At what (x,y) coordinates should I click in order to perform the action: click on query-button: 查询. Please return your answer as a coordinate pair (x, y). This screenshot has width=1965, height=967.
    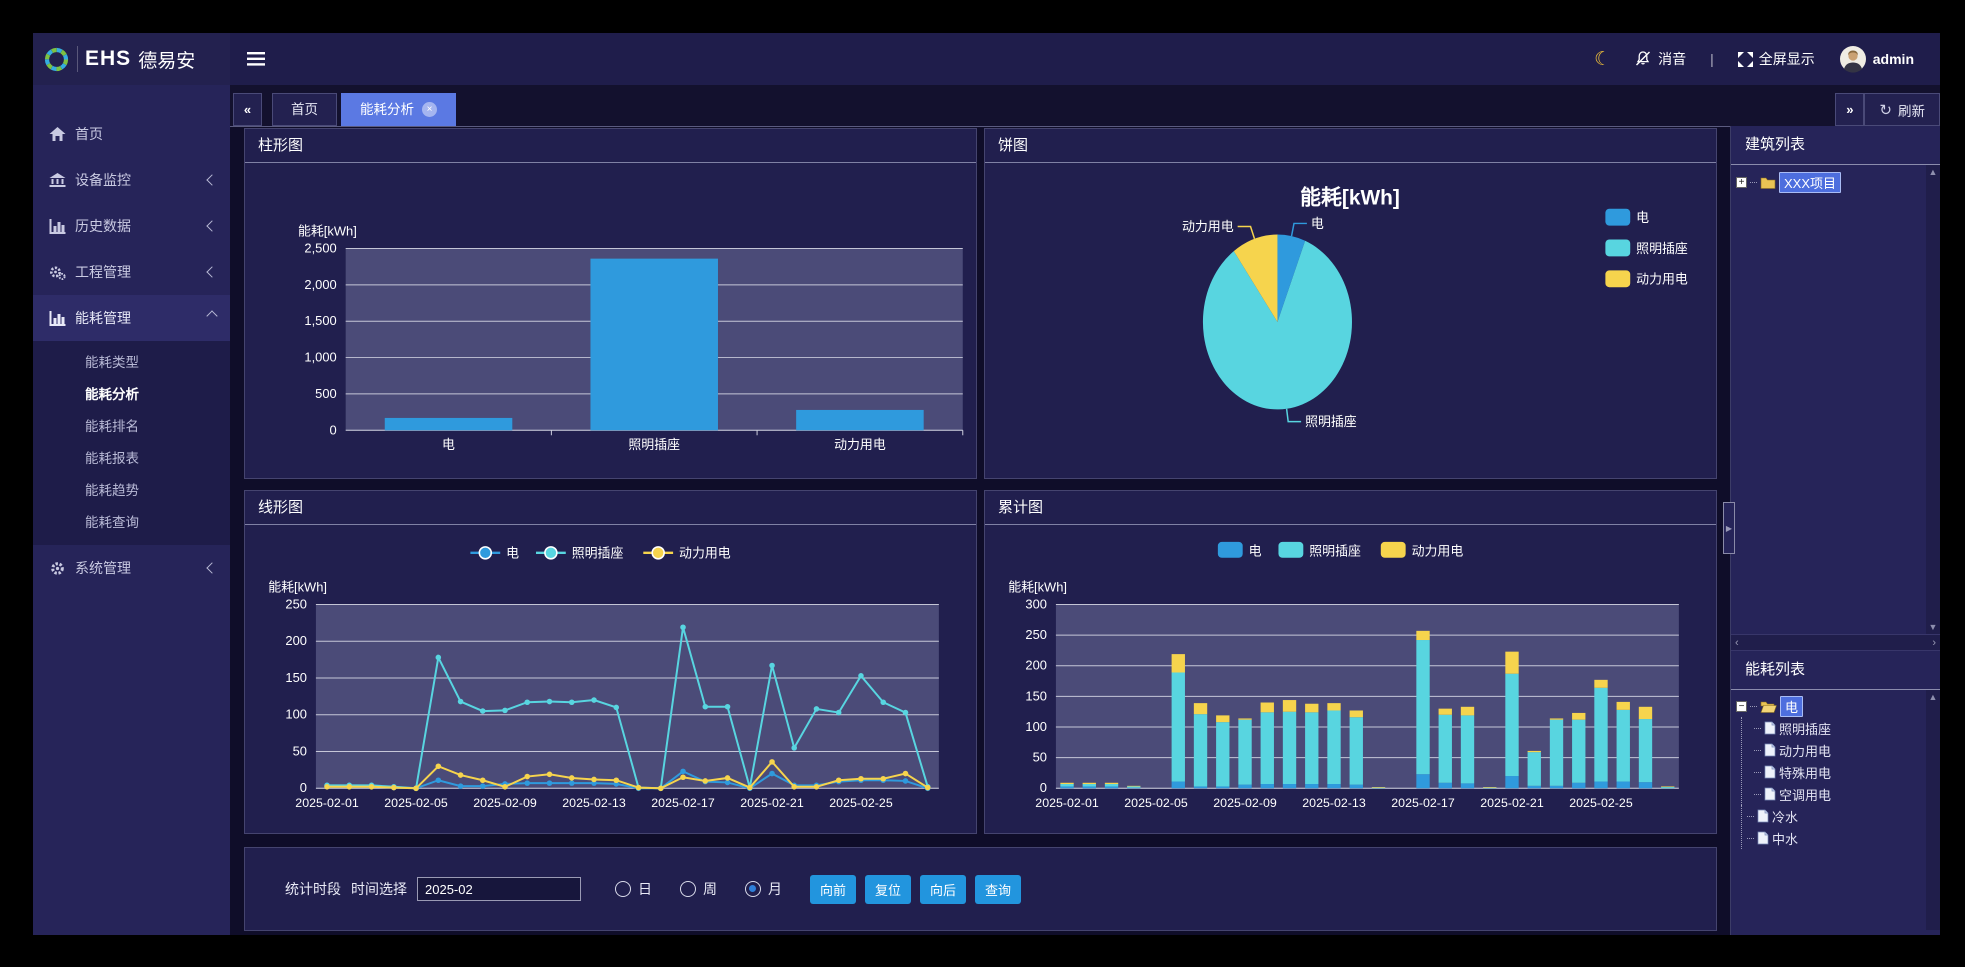
    Looking at the image, I should click on (998, 889).